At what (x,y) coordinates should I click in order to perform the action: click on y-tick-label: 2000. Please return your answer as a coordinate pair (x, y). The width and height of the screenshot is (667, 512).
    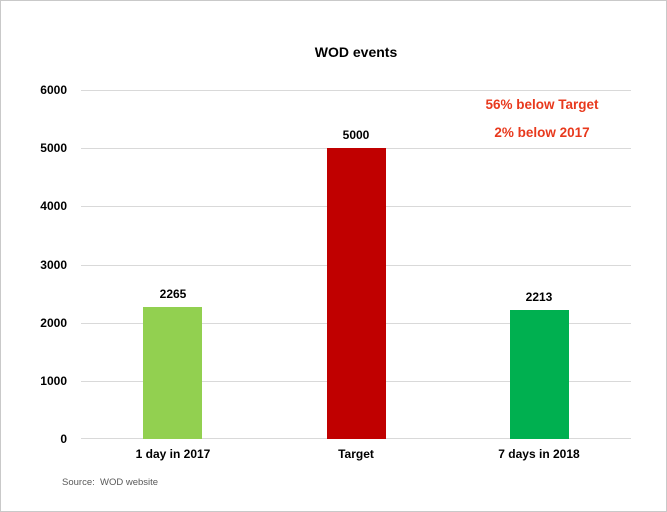
    Looking at the image, I should click on (53, 323).